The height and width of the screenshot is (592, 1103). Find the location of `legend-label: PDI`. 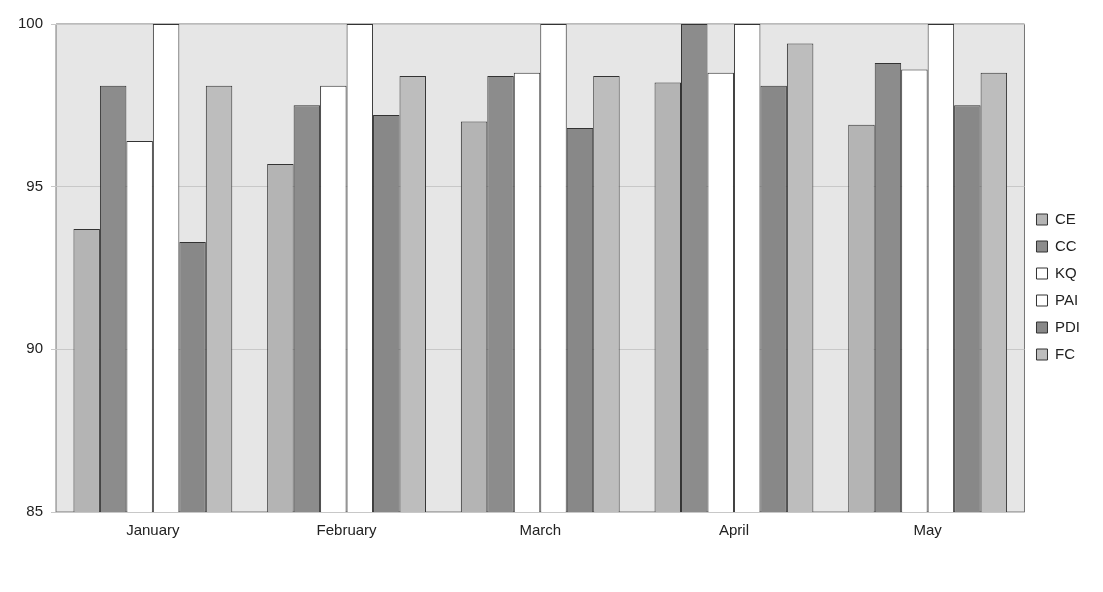

legend-label: PDI is located at coordinates (1068, 326).